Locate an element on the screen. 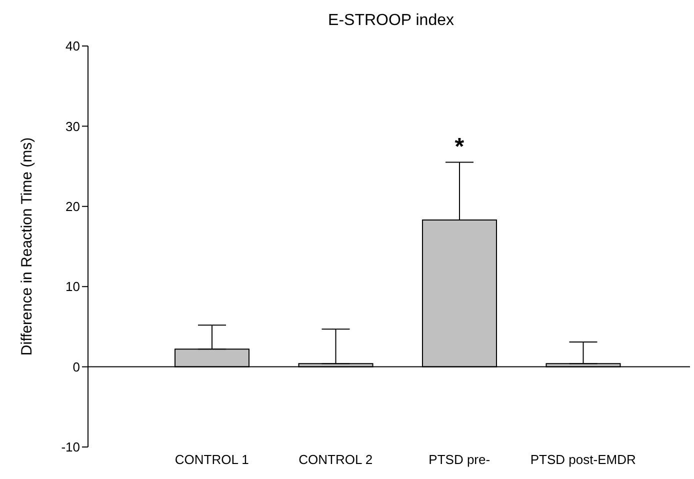 The image size is (694, 479). chart-title: E-STROOP index is located at coordinates (391, 21).